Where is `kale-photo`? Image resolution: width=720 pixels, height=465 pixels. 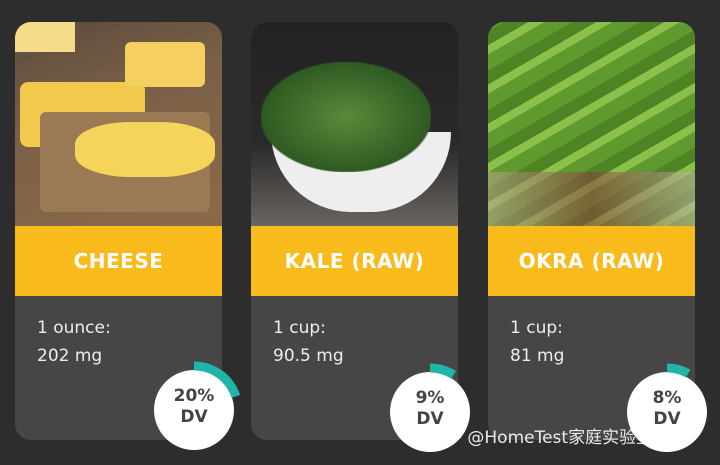
kale-photo is located at coordinates (354, 124).